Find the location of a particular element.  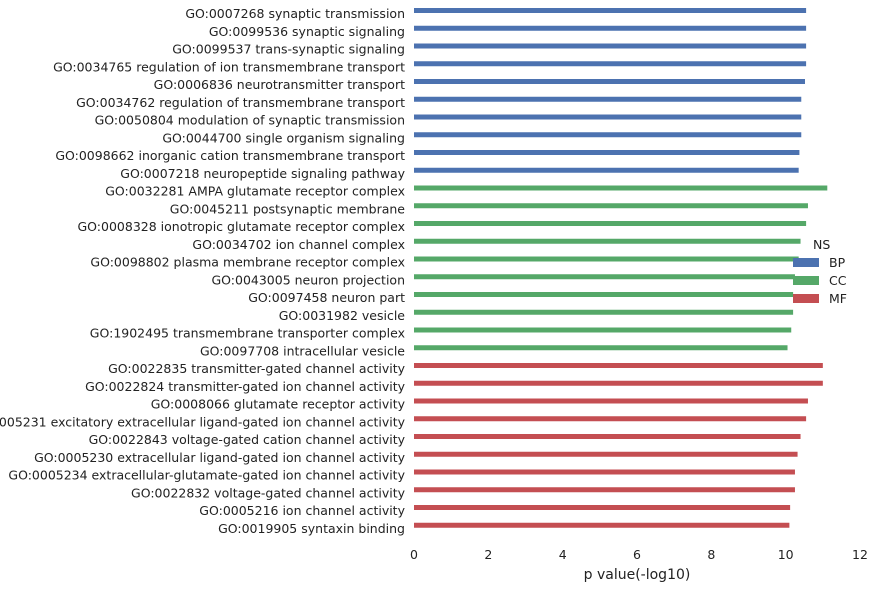

category-label: GO:0099537 trans-synaptic signaling is located at coordinates (288, 49).